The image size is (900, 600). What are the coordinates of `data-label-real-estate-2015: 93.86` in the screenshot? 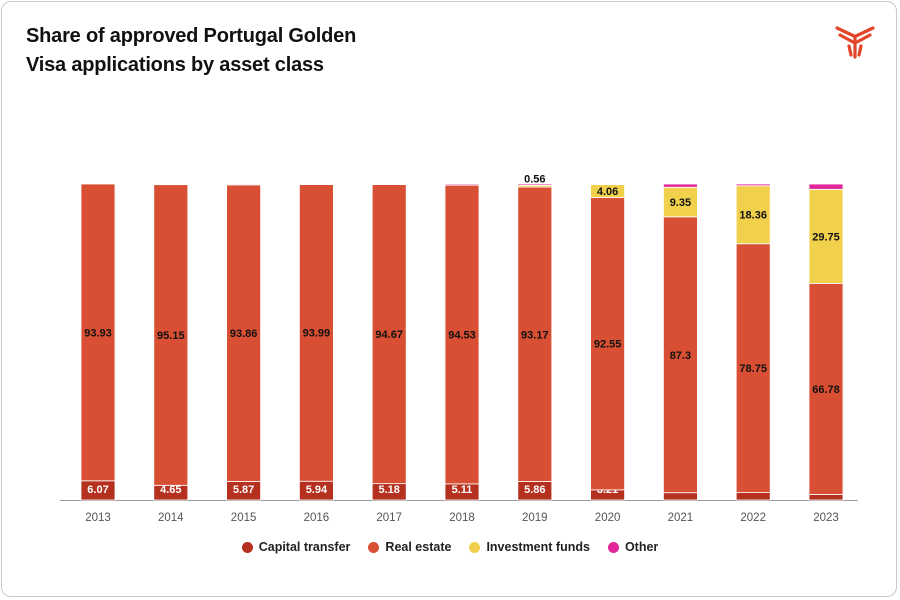 It's located at (244, 334).